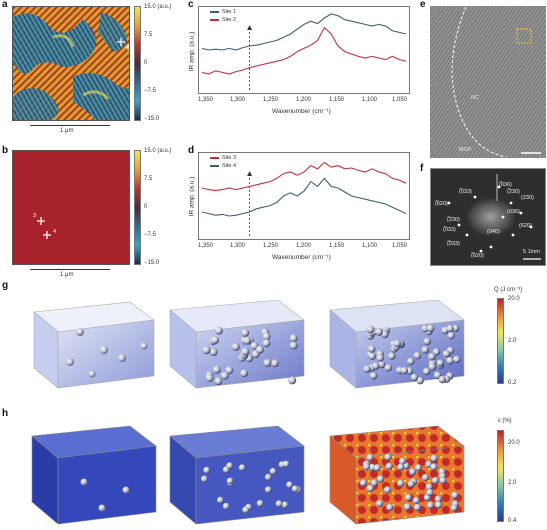 The width and height of the screenshot is (547, 530). What do you see at coordinates (304, 246) in the screenshot?
I see `xtick-d: 1,200` at bounding box center [304, 246].